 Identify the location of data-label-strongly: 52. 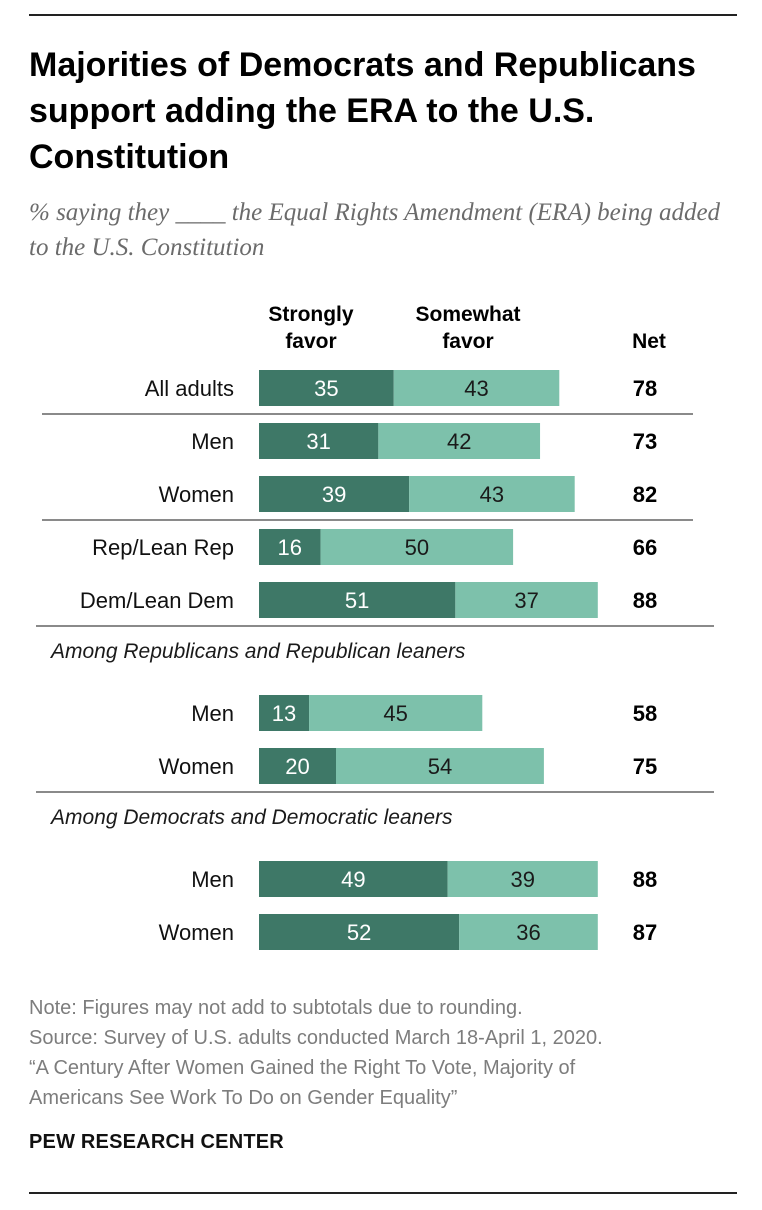
(359, 932).